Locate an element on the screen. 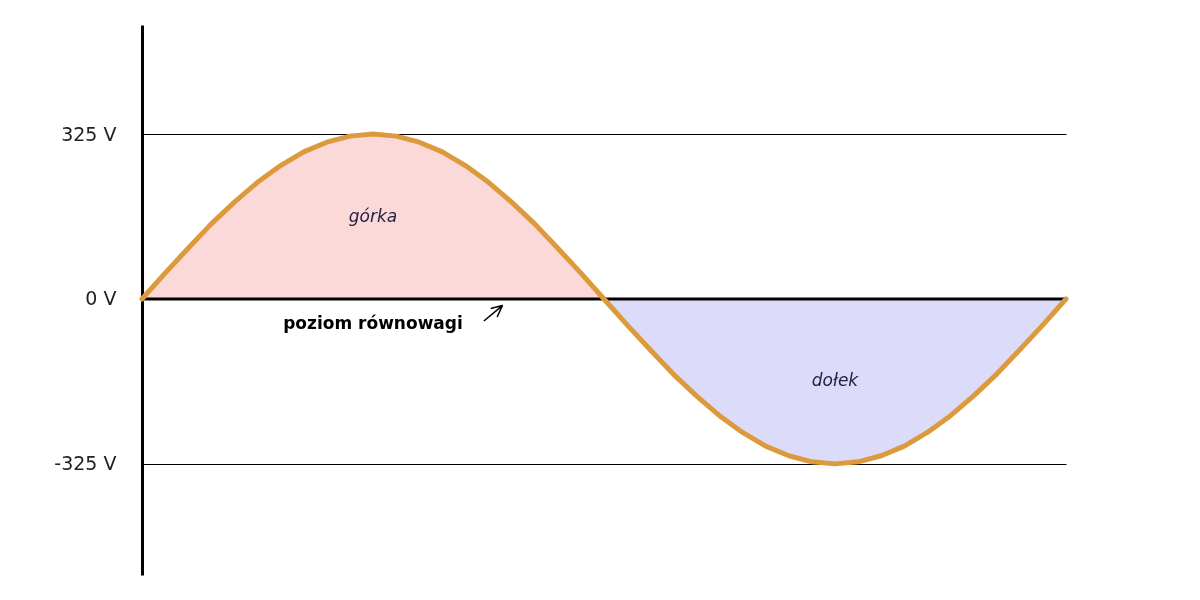 Image resolution: width=1200 pixels, height=600 pixels. y-tick-label: -325 V is located at coordinates (85, 463).